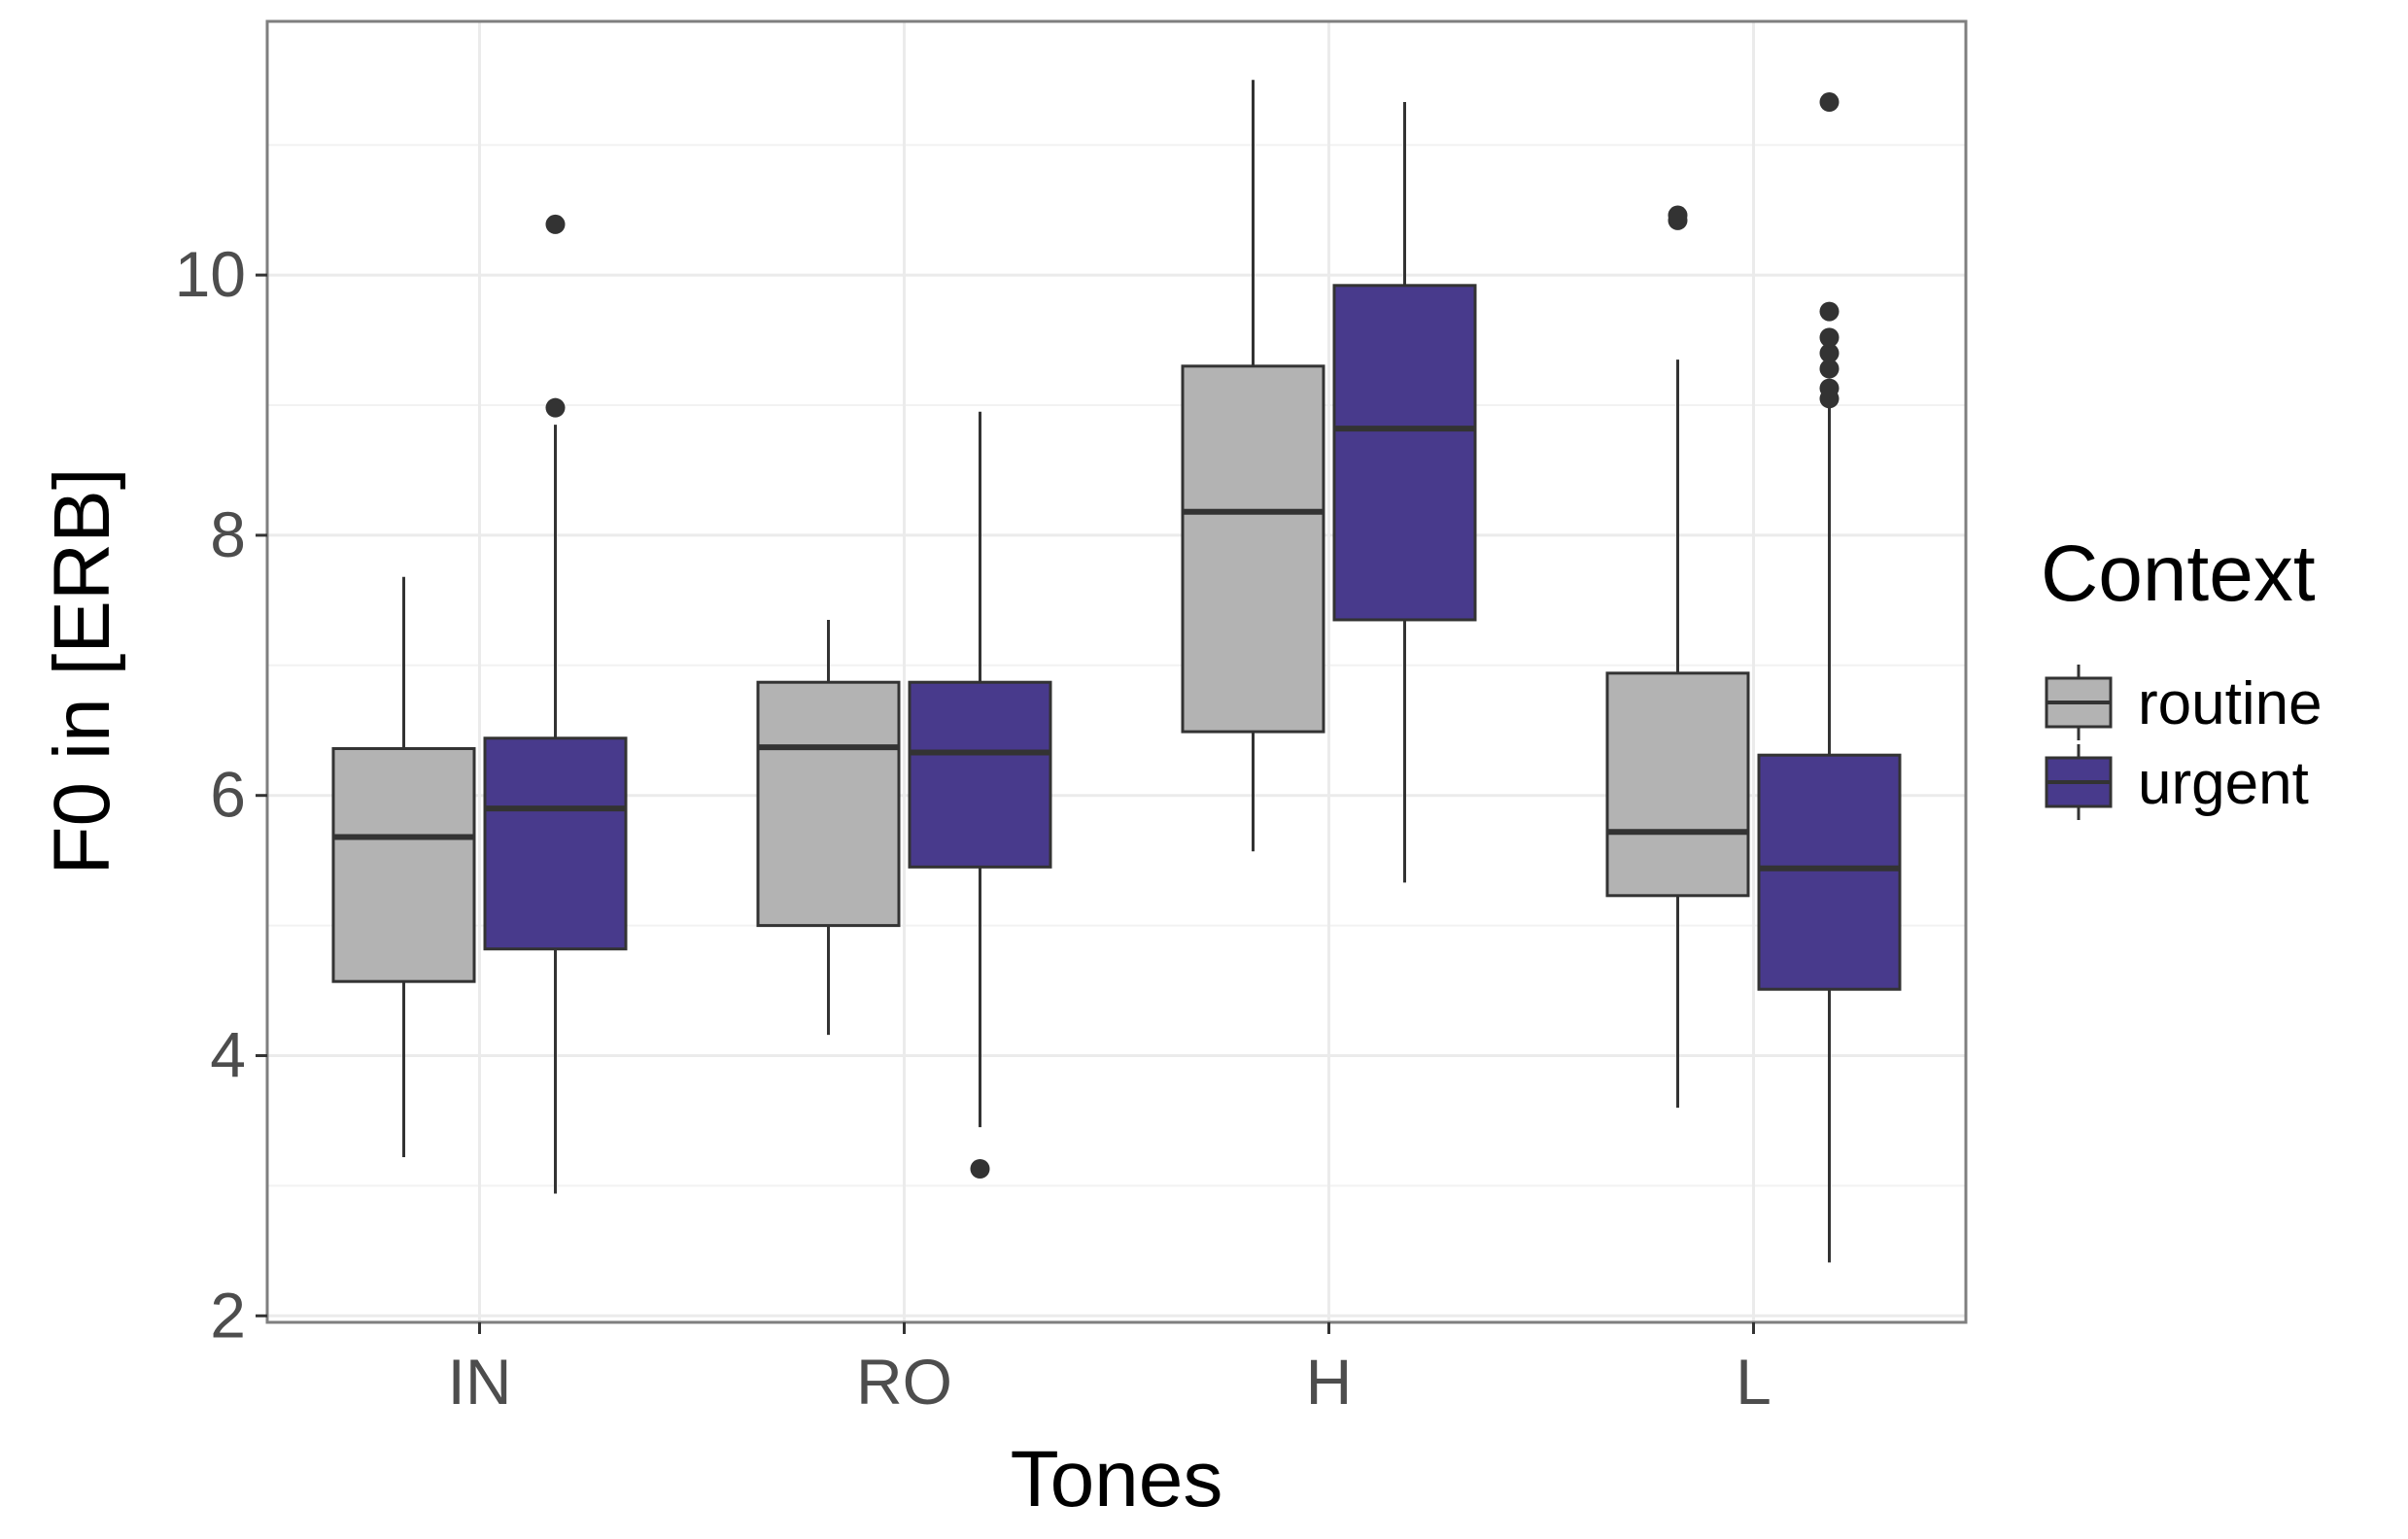  What do you see at coordinates (1754, 1382) in the screenshot?
I see `x-tick-label: L` at bounding box center [1754, 1382].